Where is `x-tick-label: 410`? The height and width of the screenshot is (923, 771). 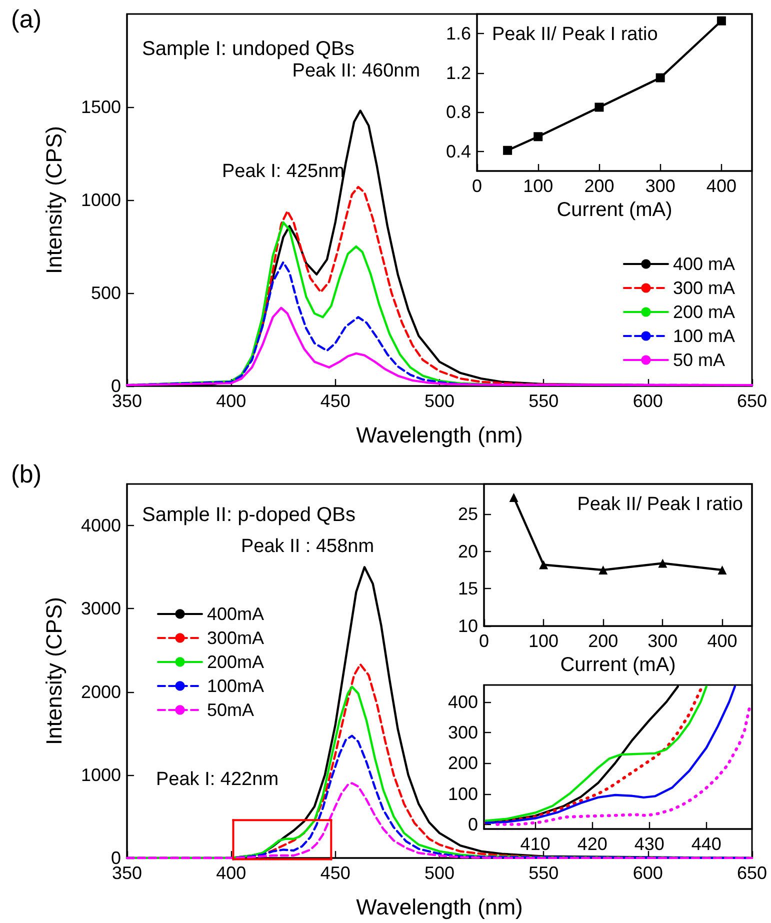 x-tick-label: 410 is located at coordinates (535, 844).